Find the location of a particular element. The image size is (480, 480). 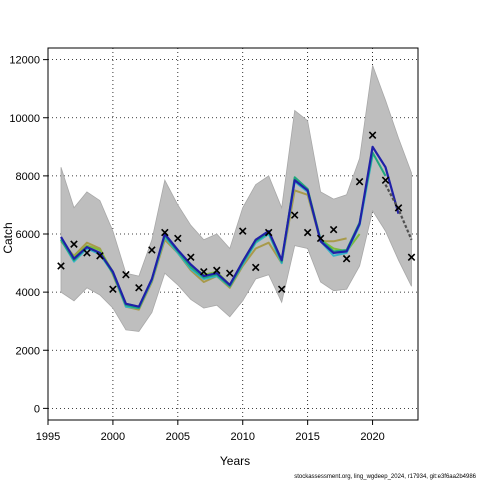

y-tick-label: 8000 is located at coordinates (28, 177).